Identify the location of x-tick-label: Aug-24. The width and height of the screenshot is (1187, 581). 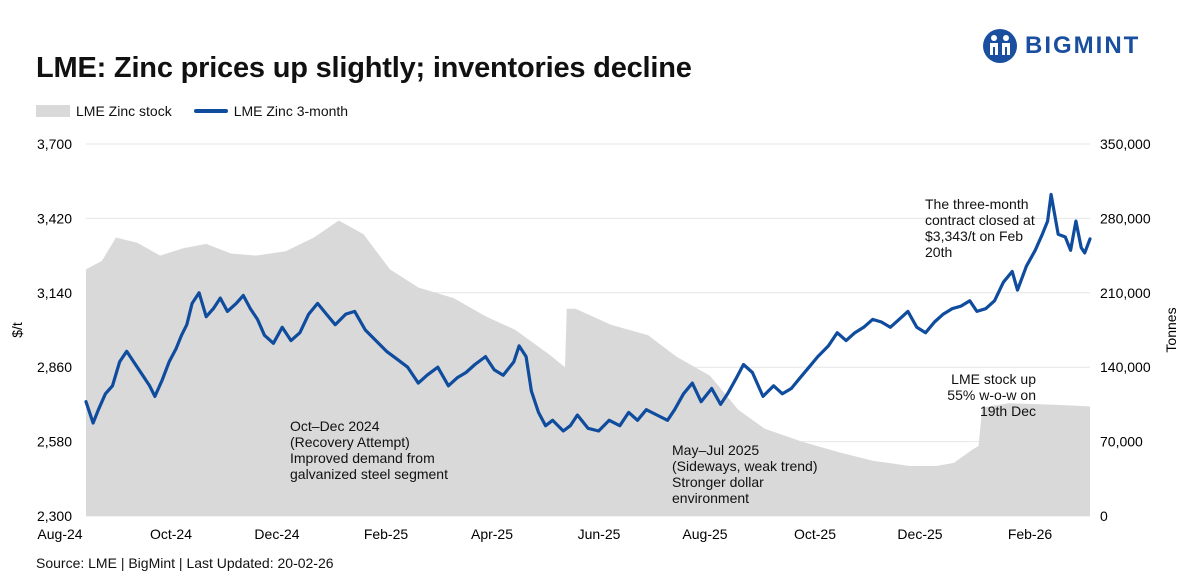
(59, 534).